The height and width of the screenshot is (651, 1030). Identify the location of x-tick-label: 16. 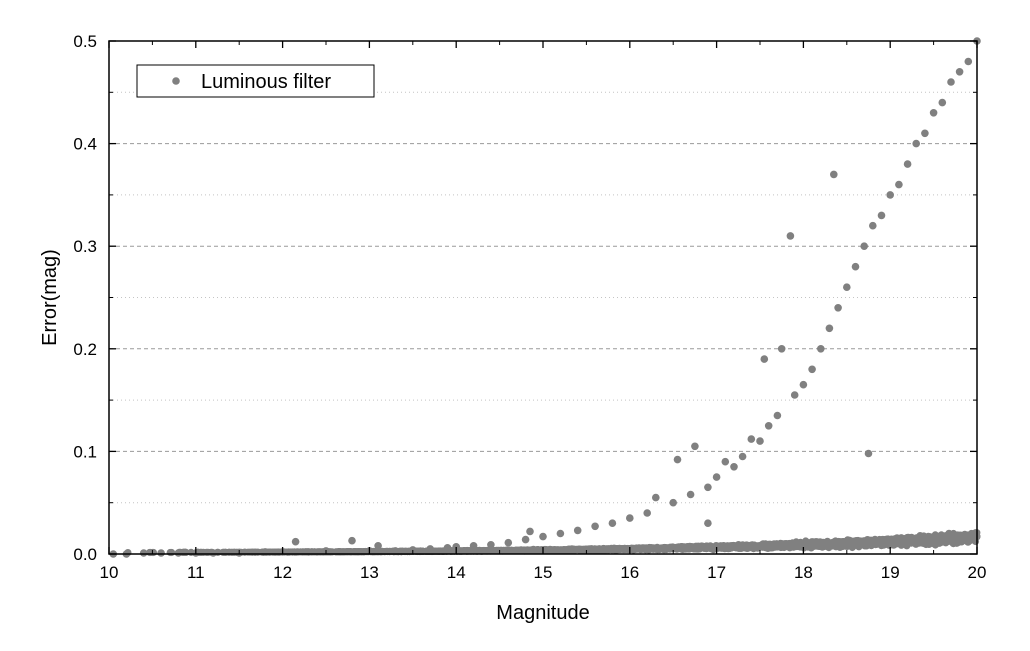
(629, 572).